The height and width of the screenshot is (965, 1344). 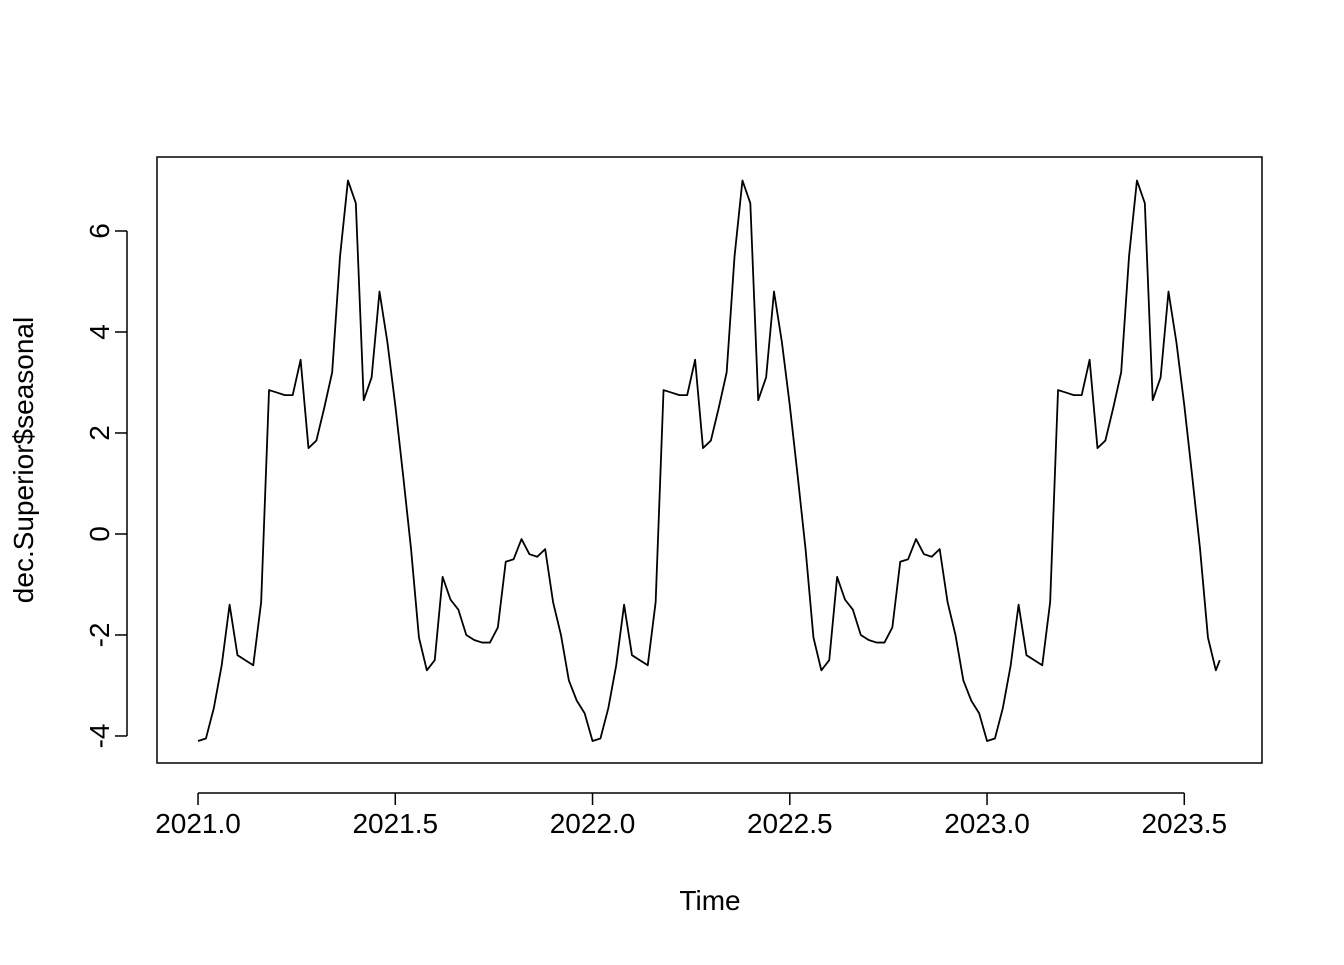 I want to click on y-axis-label: dec.Superior$seasonal, so click(x=23, y=460).